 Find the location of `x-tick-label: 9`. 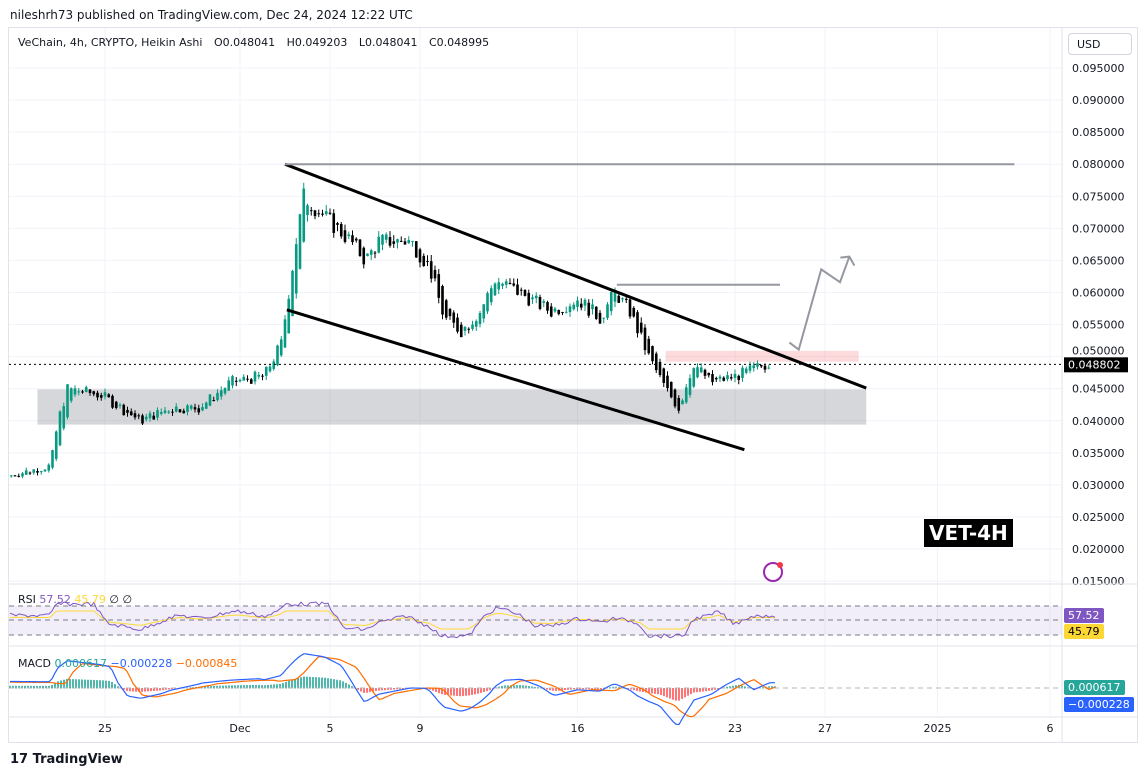

x-tick-label: 9 is located at coordinates (420, 728).